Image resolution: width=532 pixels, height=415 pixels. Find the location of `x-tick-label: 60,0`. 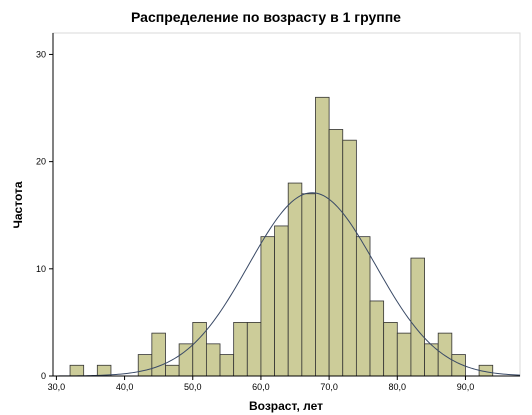

x-tick-label: 60,0 is located at coordinates (261, 387).